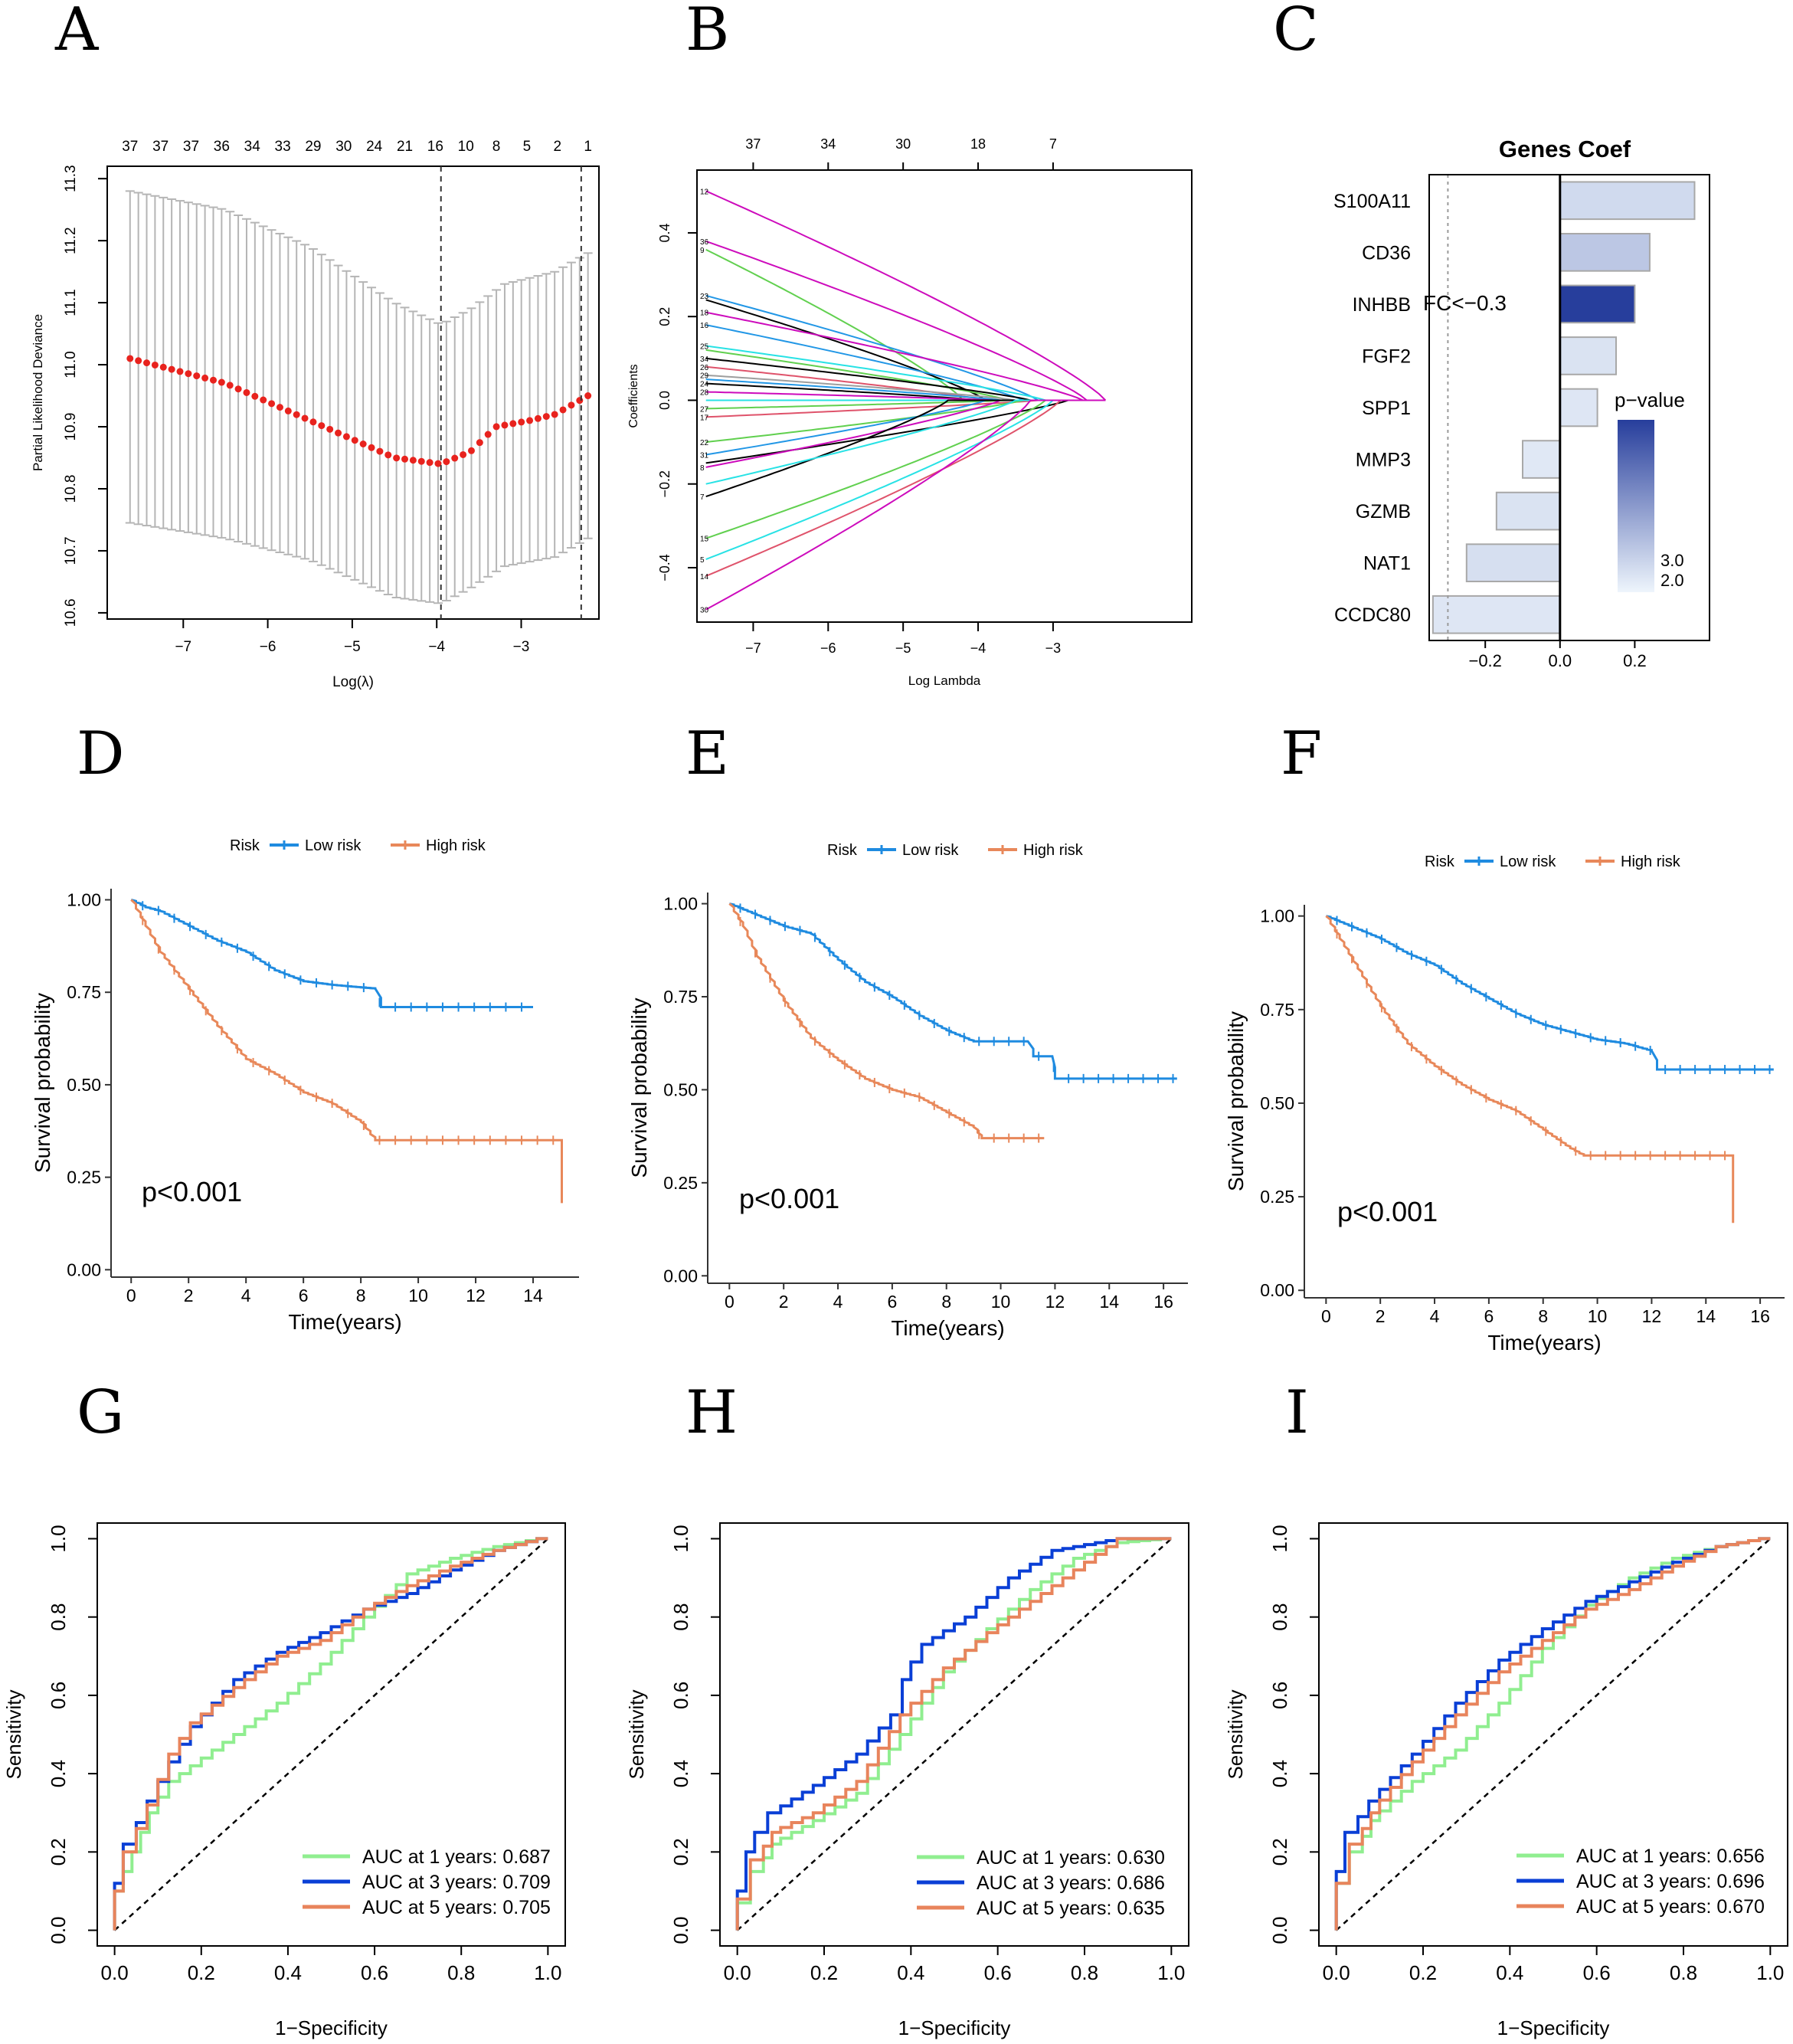  Describe the element at coordinates (183, 647) in the screenshot. I see `x-tick-label: −7` at that location.